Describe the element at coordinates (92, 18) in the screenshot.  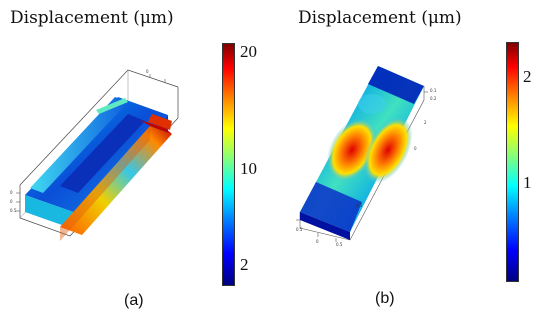
I see `panel-a-title: Displacement (μm)` at that location.